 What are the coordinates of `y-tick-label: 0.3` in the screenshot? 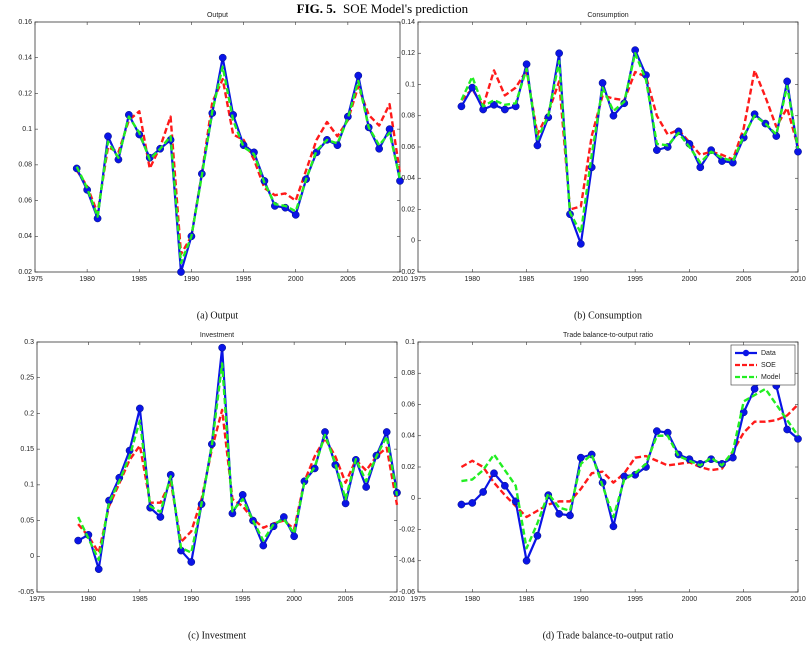 It's located at (29, 342).